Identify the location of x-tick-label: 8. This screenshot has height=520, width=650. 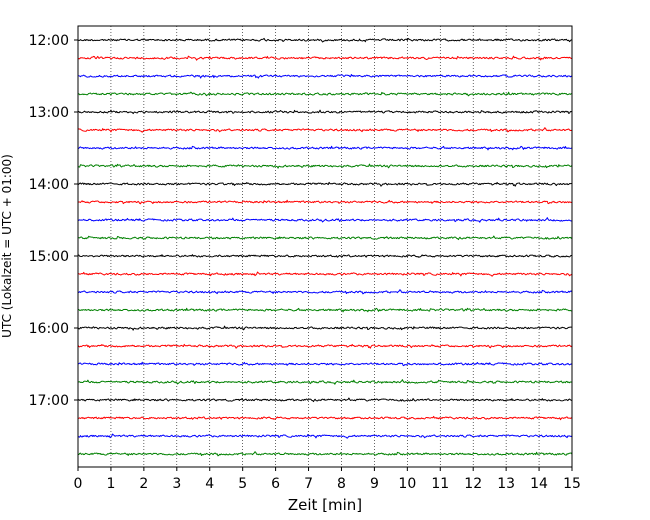
(341, 484).